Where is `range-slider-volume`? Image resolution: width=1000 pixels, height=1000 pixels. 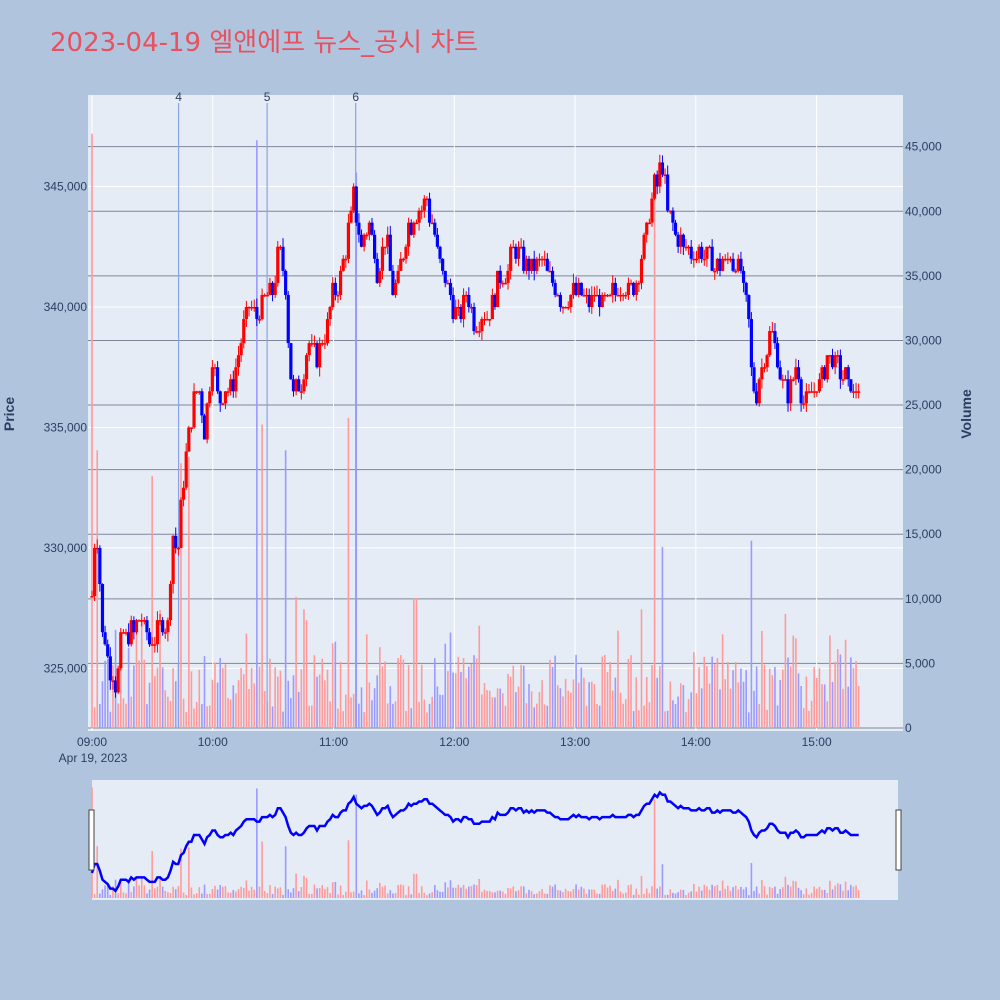
range-slider-volume is located at coordinates (475, 842).